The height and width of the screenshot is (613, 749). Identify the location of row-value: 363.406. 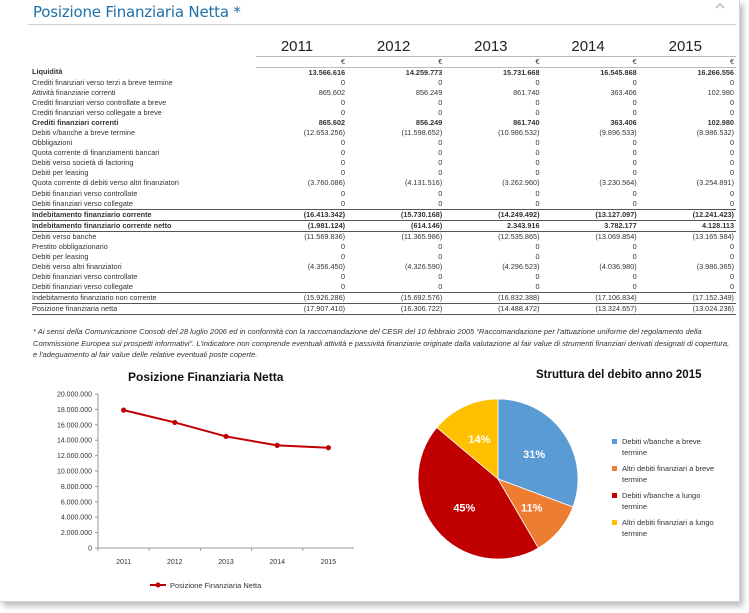
(623, 122).